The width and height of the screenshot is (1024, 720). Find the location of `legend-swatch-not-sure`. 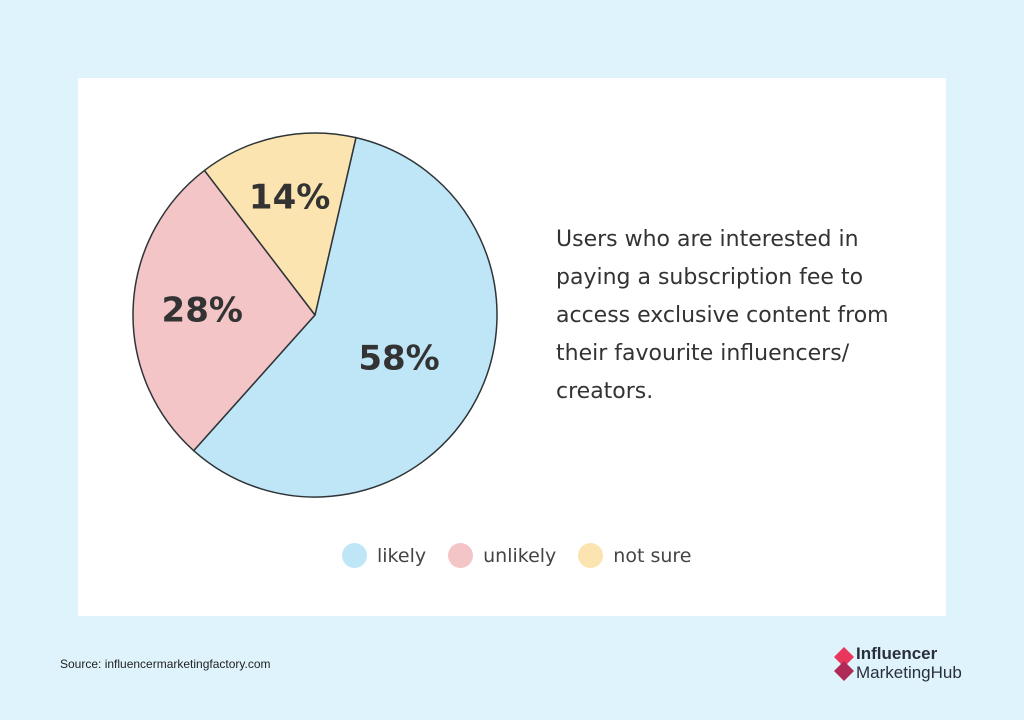

legend-swatch-not-sure is located at coordinates (591, 555).